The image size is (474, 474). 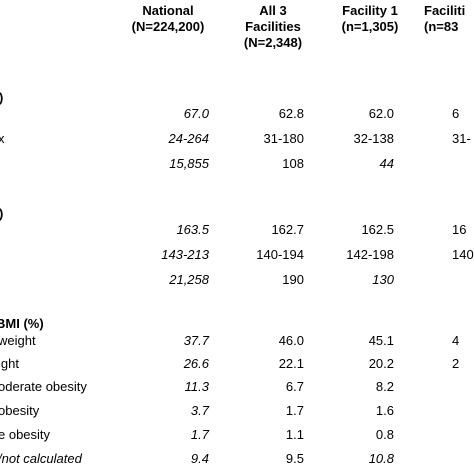 I want to click on cell-all3: 22.1, so click(x=291, y=363).